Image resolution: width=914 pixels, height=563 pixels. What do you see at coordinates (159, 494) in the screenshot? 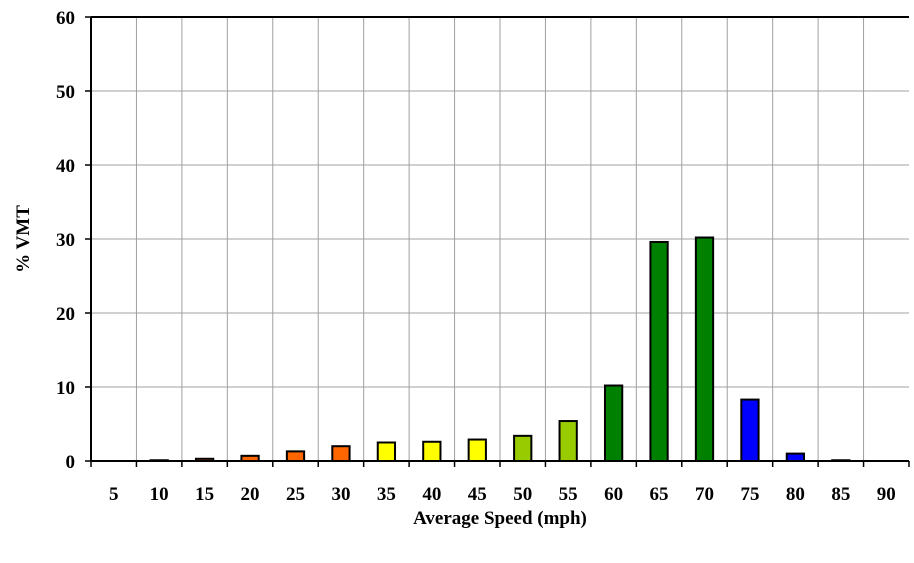
I see `x-tick-label: 10` at bounding box center [159, 494].